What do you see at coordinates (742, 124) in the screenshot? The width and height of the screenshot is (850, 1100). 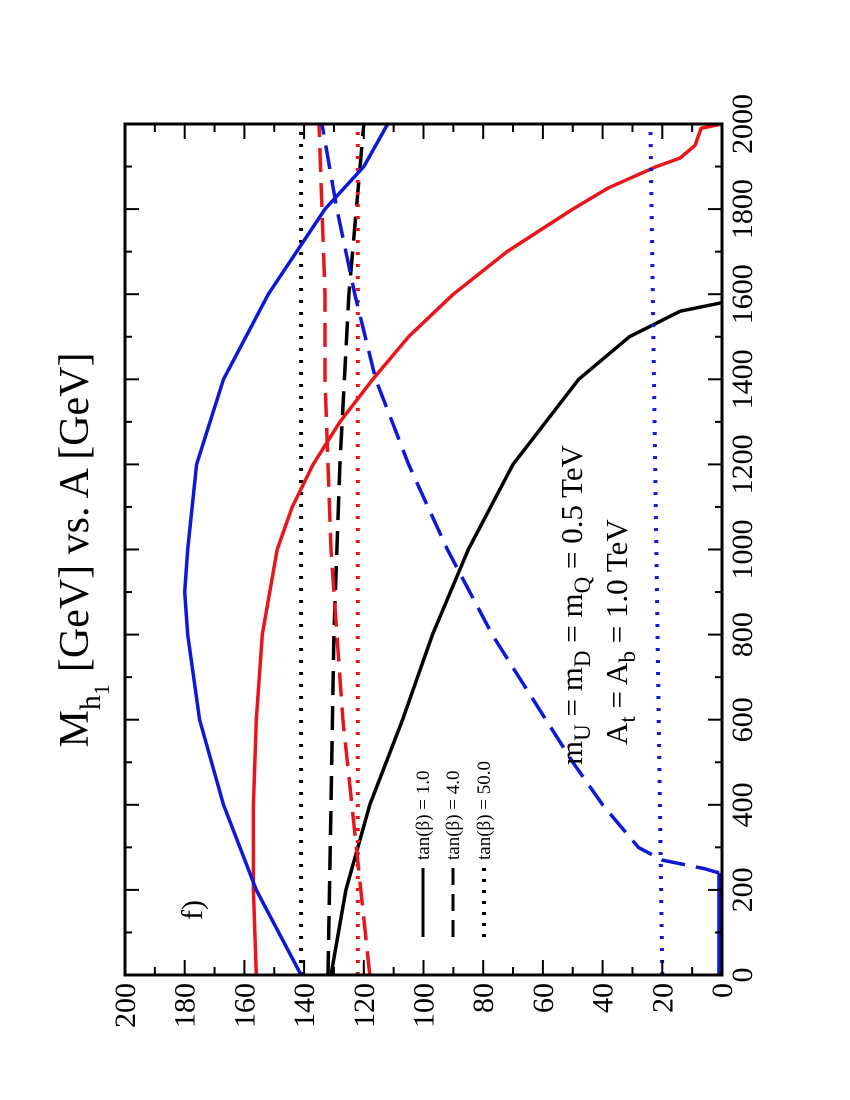 I see `x-tick-label: 2000` at bounding box center [742, 124].